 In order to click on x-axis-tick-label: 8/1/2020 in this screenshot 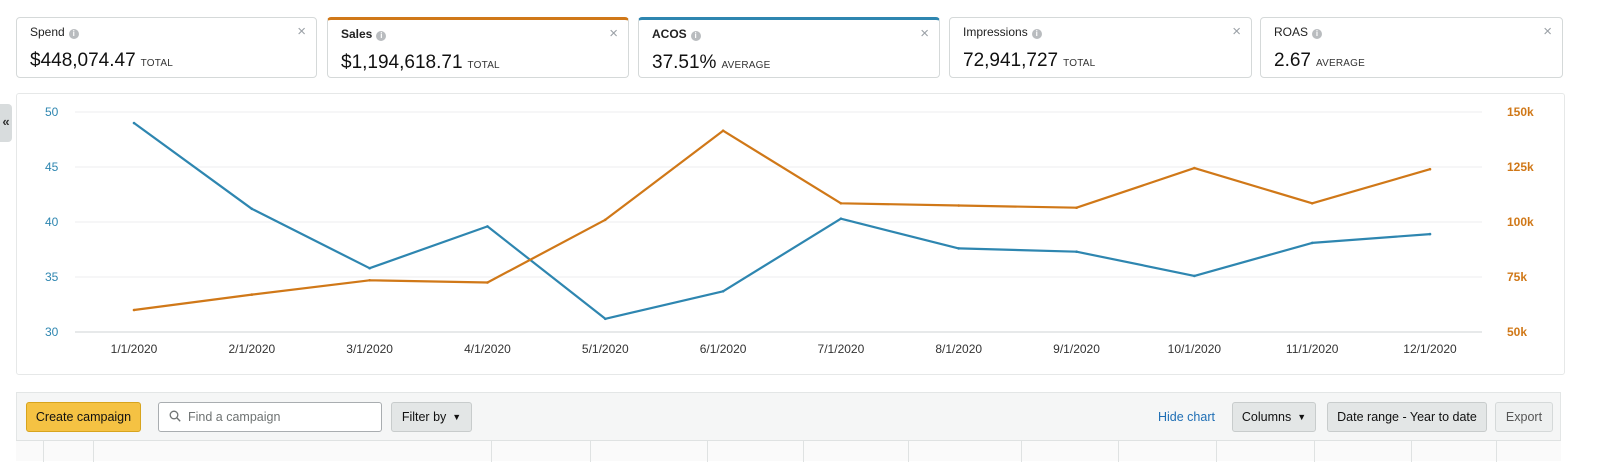, I will do `click(958, 349)`.